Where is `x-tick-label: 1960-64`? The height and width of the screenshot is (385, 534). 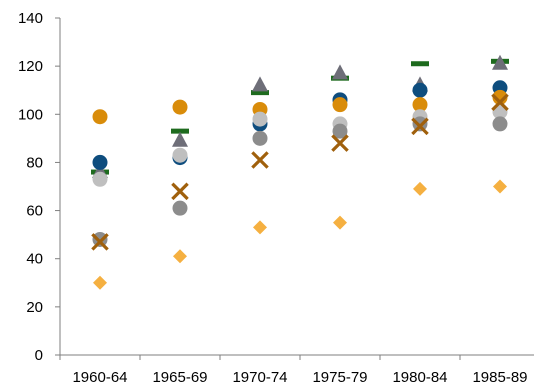
x-tick-label: 1960-64 is located at coordinates (99, 377).